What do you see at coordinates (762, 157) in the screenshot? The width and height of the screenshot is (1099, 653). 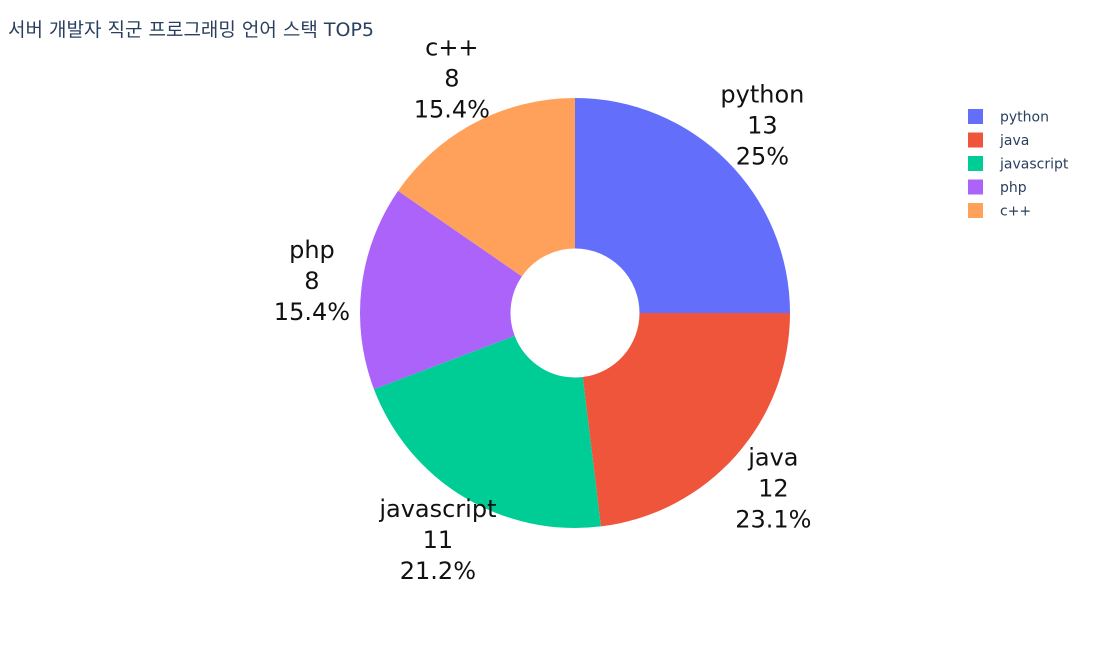 I see `slice-label-percent: 25%` at bounding box center [762, 157].